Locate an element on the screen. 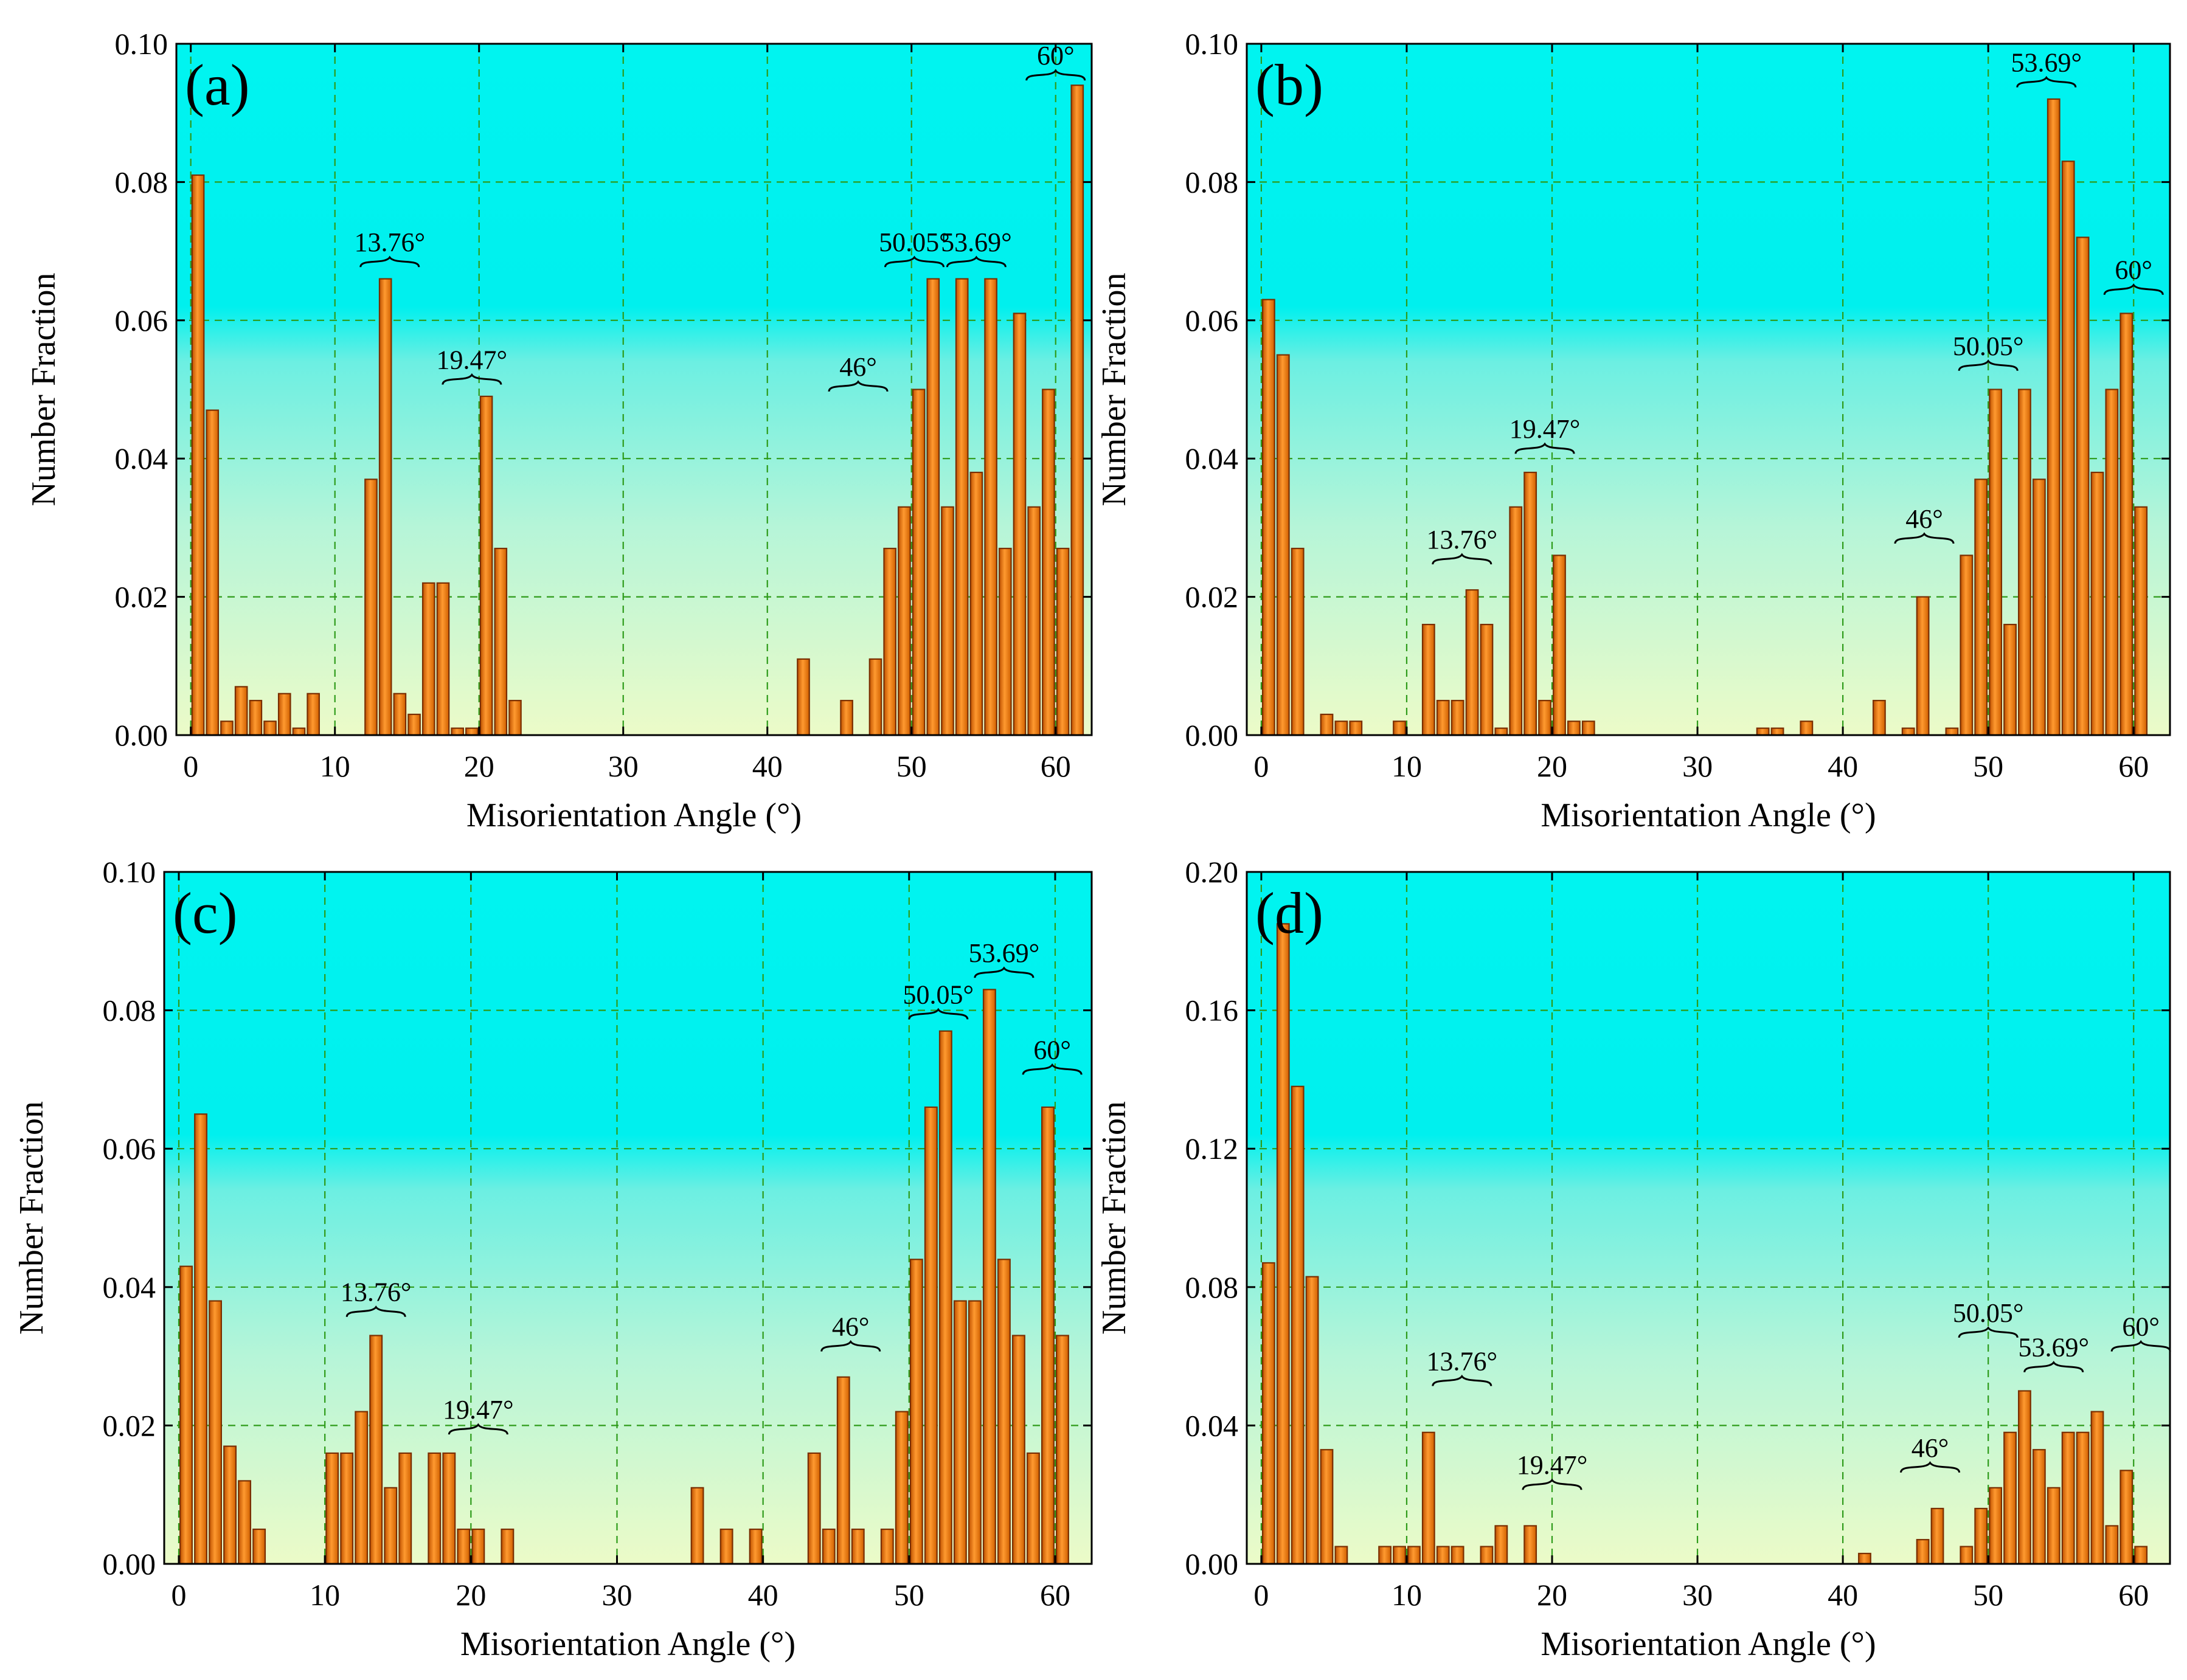  panel-c-annotation-label: 53.69° is located at coordinates (1005, 953).